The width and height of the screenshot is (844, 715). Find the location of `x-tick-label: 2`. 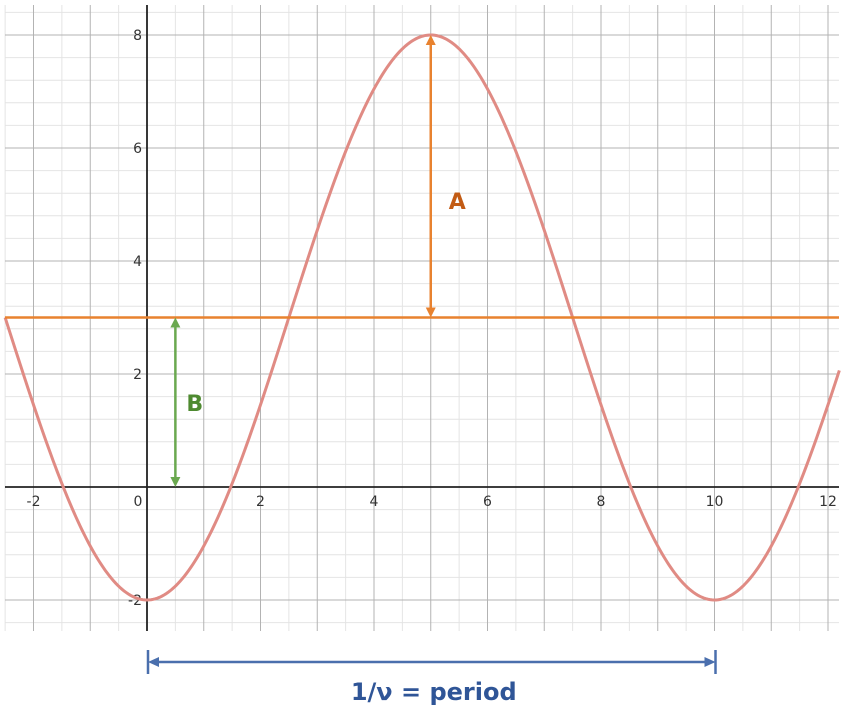

x-tick-label: 2 is located at coordinates (260, 502).